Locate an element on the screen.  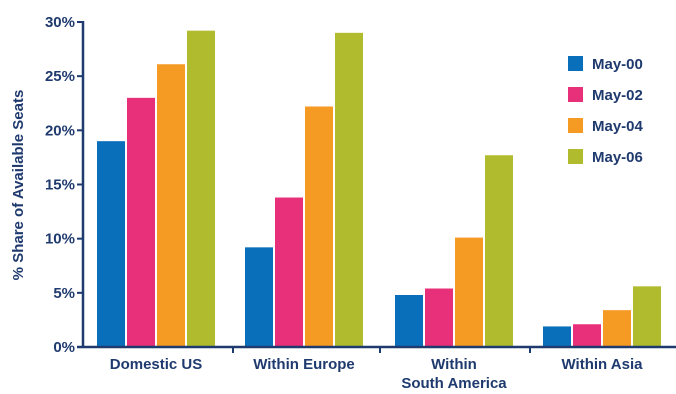
legend: May-00 May-02 May-04 May-06 is located at coordinates (606, 111).